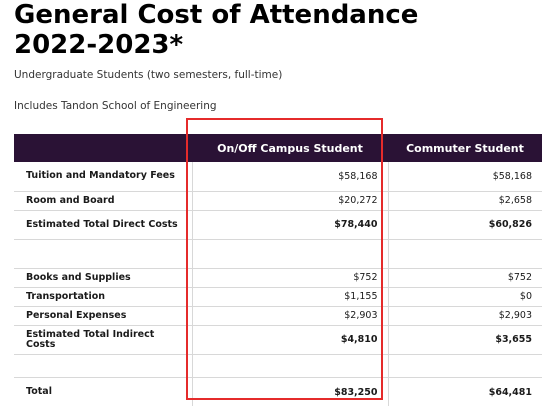 This screenshot has width=554, height=406. I want to click on on-campus-value: $78,440, so click(289, 225).